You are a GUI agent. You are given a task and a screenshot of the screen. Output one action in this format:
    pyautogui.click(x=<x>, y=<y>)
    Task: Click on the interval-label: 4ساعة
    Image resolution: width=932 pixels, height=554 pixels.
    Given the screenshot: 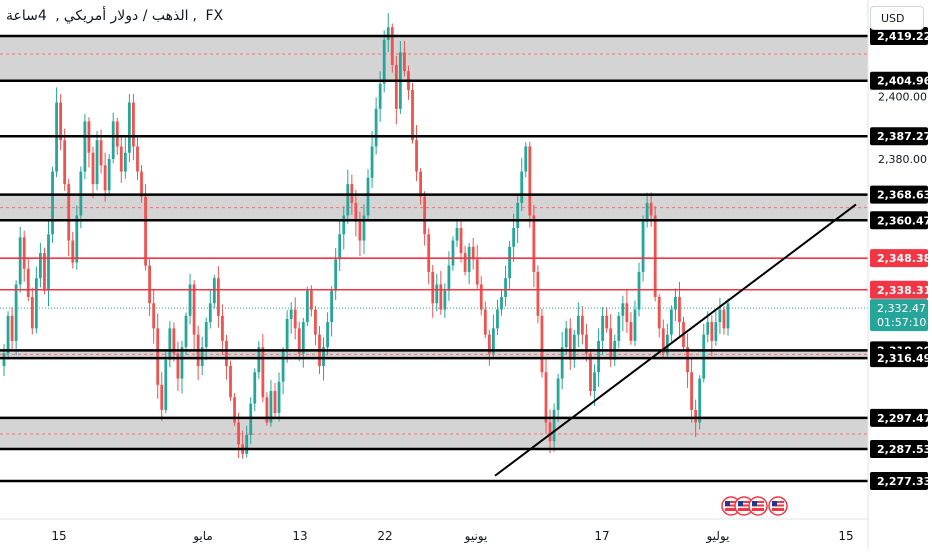 What is the action you would take?
    pyautogui.click(x=26, y=16)
    